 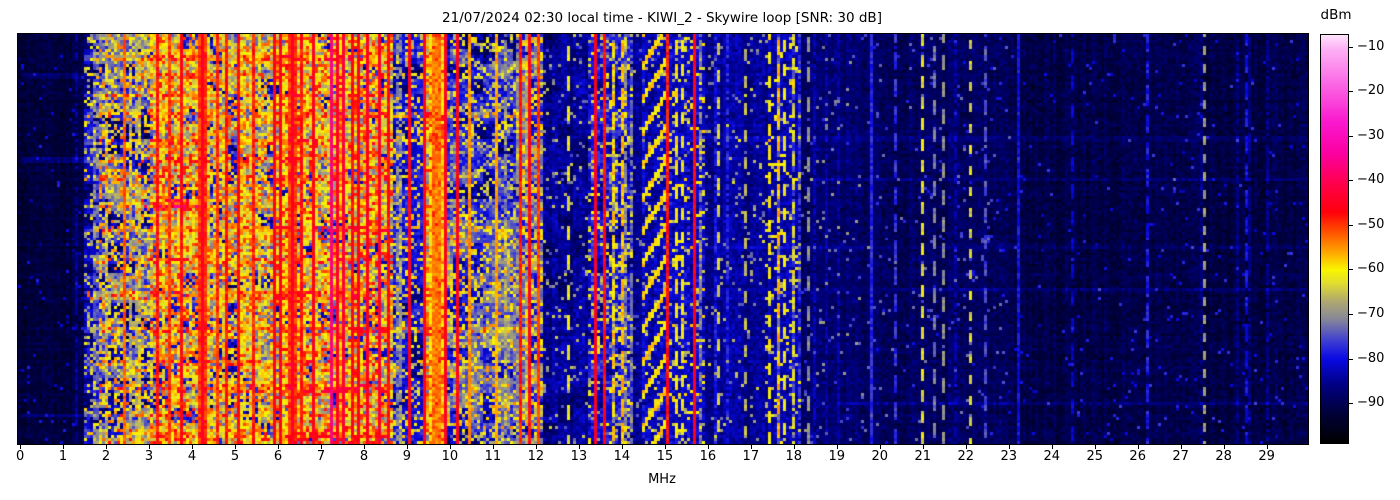 What do you see at coordinates (1180, 456) in the screenshot?
I see `x-tick-label: 27` at bounding box center [1180, 456].